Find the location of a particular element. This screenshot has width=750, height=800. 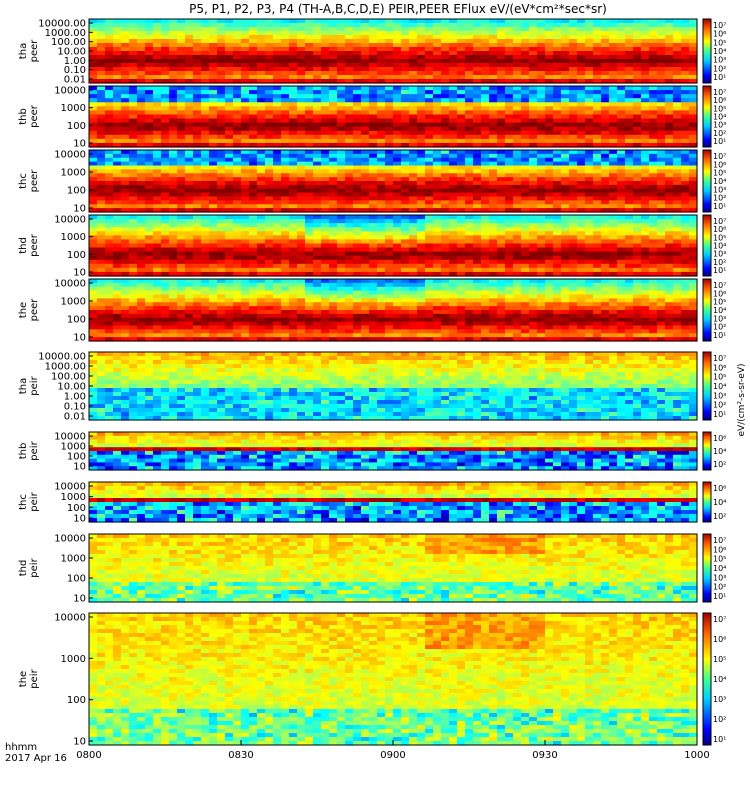

x-tick-label: 1000 is located at coordinates (696, 755).